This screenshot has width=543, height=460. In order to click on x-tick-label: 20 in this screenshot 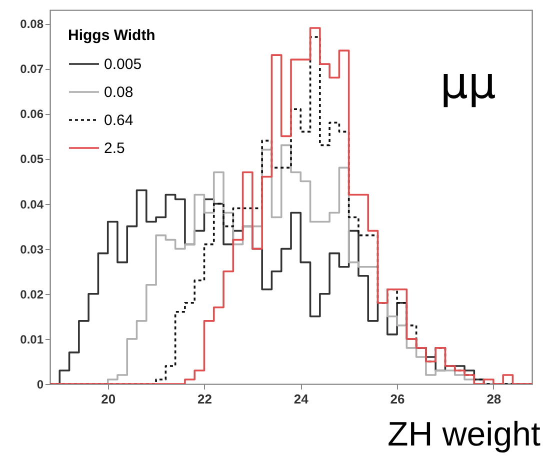, I will do `click(108, 399)`.